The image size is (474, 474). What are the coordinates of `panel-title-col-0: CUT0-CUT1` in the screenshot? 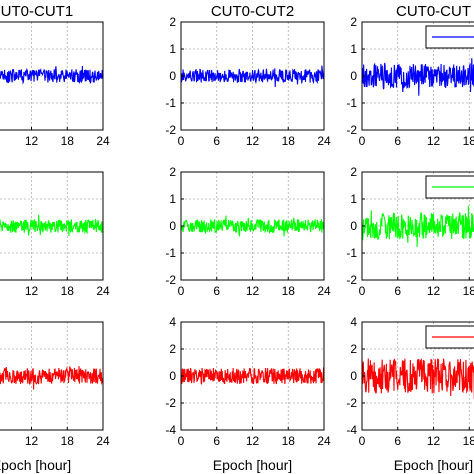 It's located at (36, 11).